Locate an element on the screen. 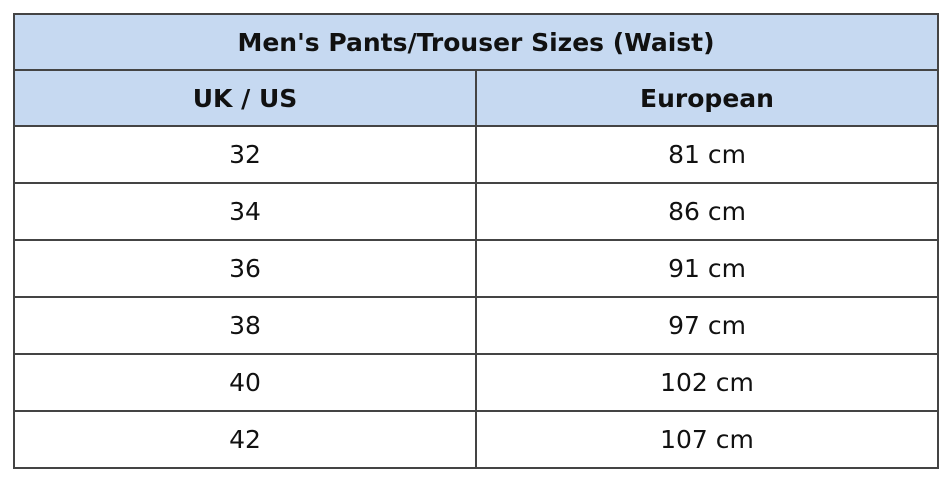 This screenshot has width=950, height=484. table-cell: 81 cm is located at coordinates (707, 154).